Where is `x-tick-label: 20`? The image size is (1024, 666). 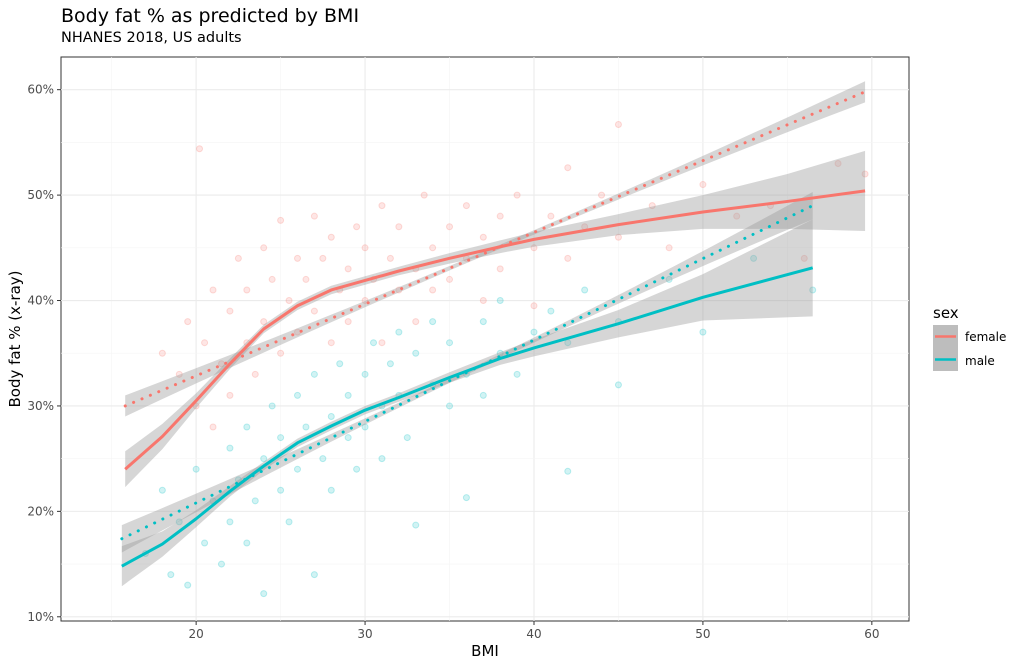 x-tick-label: 20 is located at coordinates (195, 634).